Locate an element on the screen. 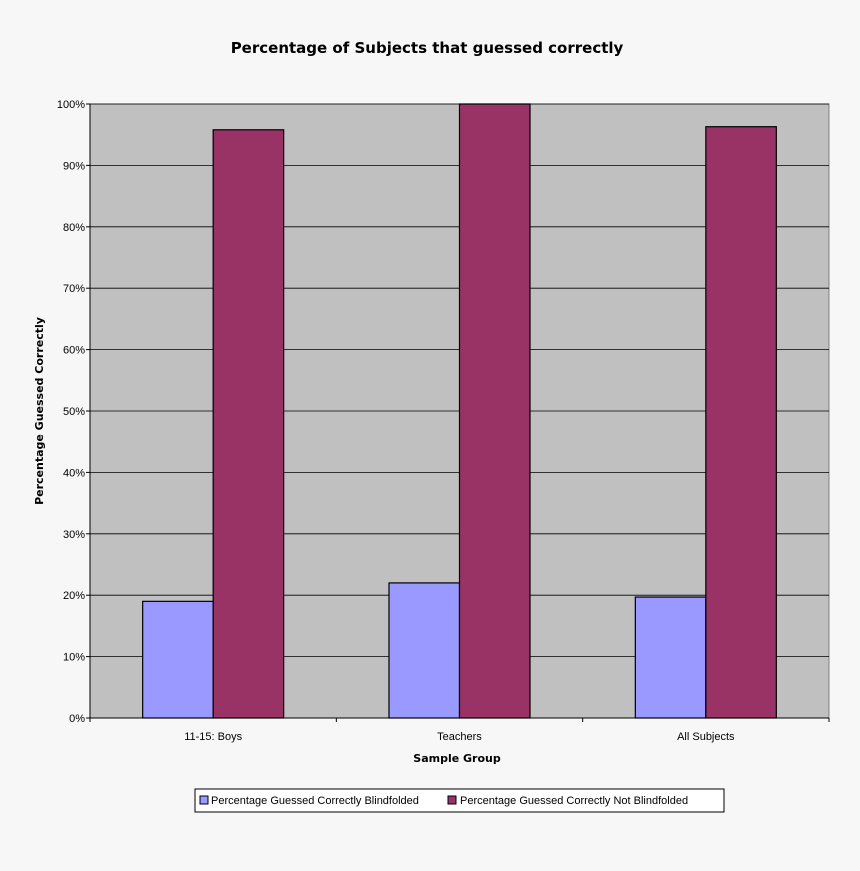  y-tick-label: 60% is located at coordinates (74, 351).